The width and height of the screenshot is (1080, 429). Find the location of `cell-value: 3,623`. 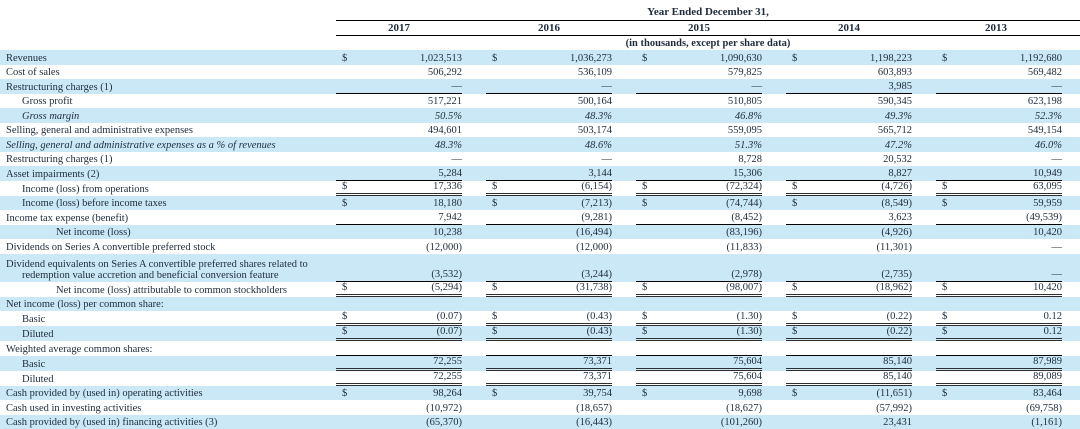

cell-value: 3,623 is located at coordinates (900, 217).